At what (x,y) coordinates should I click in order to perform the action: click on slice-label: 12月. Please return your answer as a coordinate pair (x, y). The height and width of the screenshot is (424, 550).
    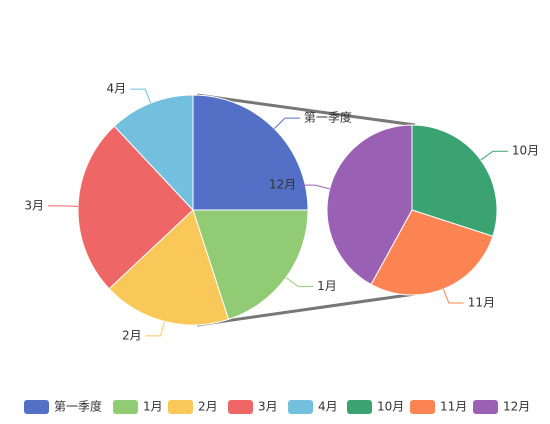
    Looking at the image, I should click on (282, 185).